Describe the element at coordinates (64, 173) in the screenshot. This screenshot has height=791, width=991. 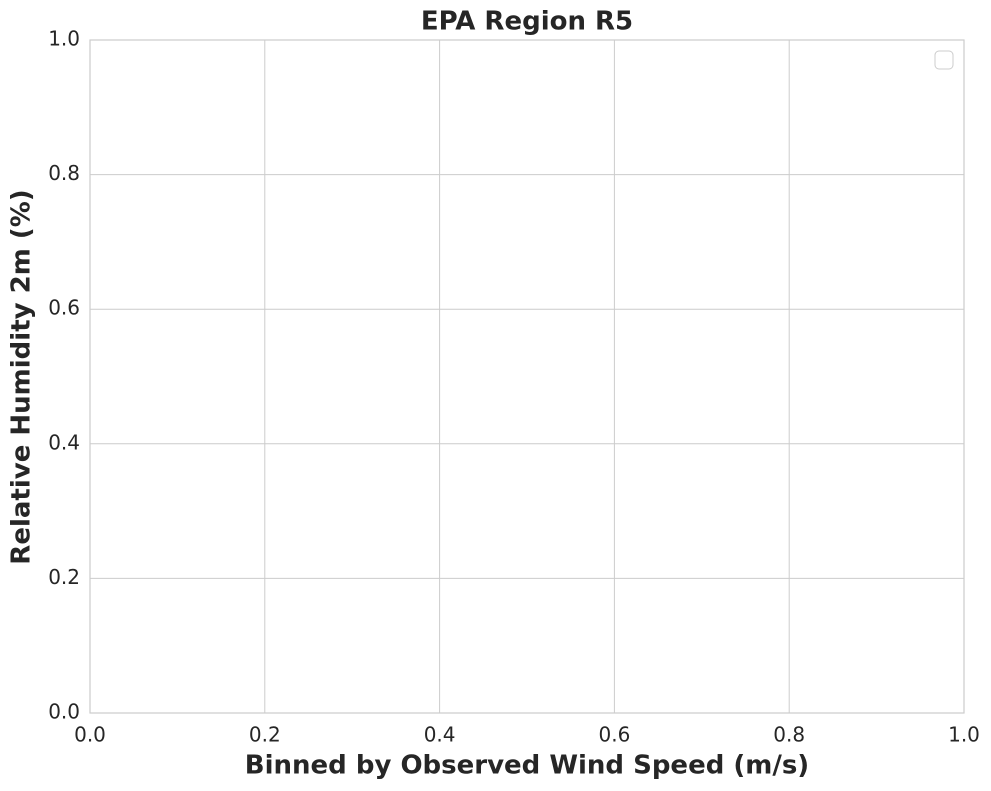
I see `y-tick-label: 0.8` at that location.